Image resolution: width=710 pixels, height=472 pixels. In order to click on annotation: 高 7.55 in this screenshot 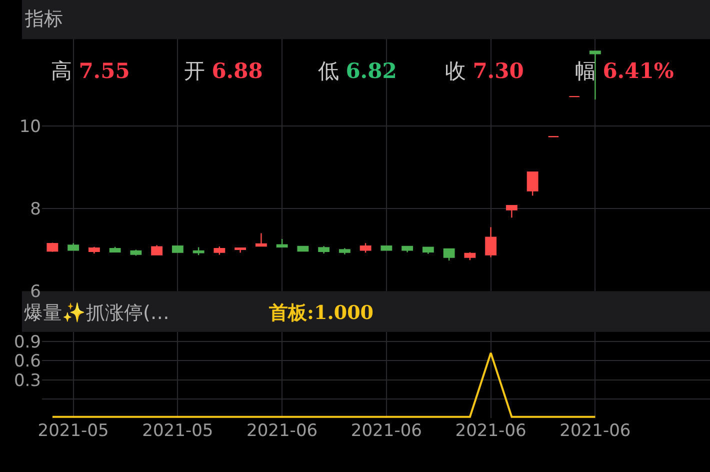, I will do `click(90, 70)`.